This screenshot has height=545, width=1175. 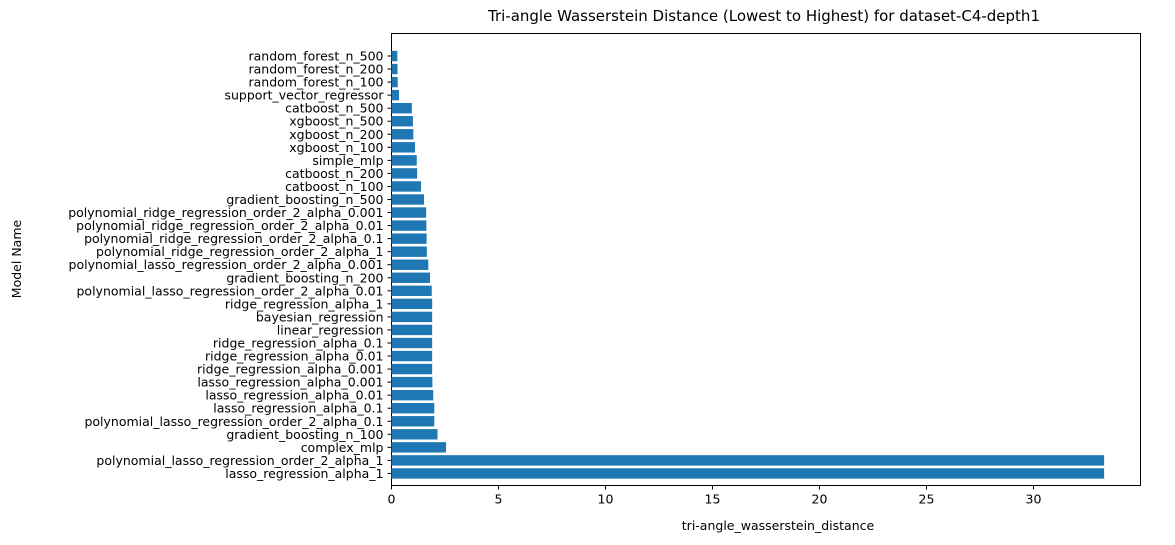 What do you see at coordinates (334, 108) in the screenshot?
I see `y-tick-label: catboost_n_500` at bounding box center [334, 108].